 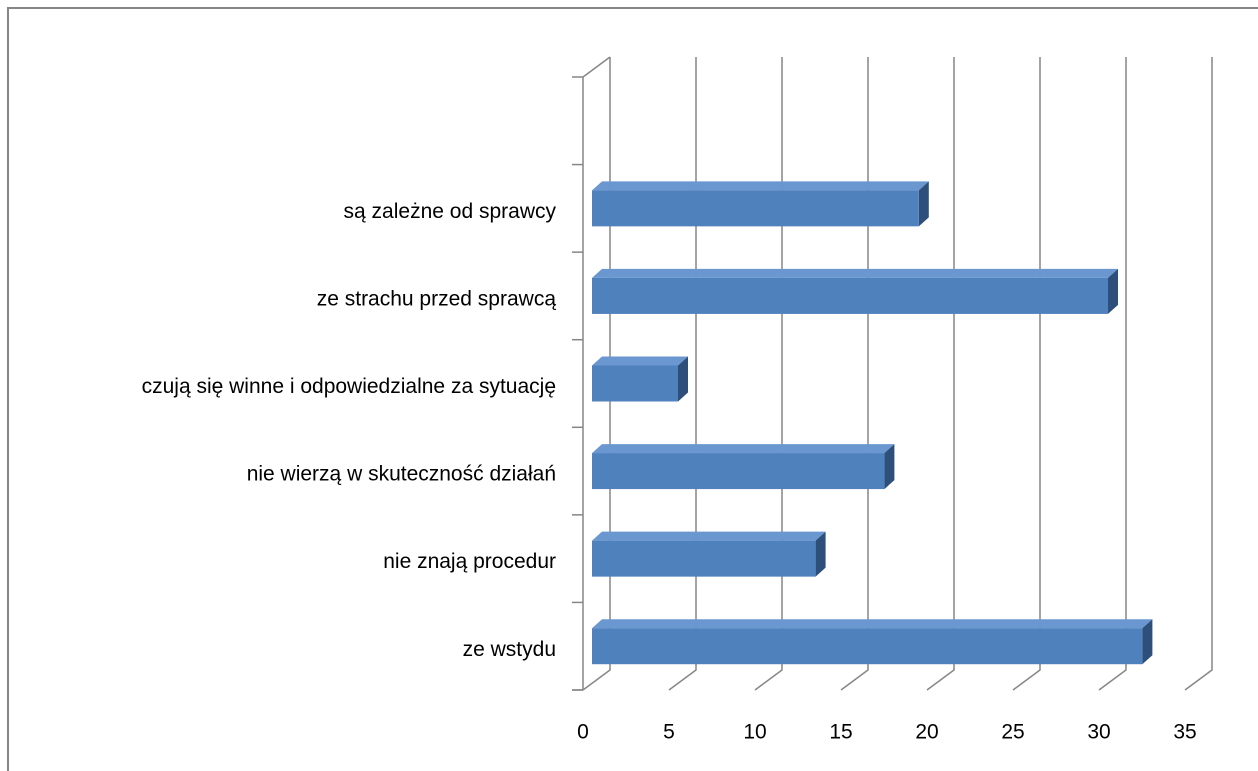 What do you see at coordinates (450, 211) in the screenshot?
I see `y-tick-label: są zależne od sprawcy` at bounding box center [450, 211].